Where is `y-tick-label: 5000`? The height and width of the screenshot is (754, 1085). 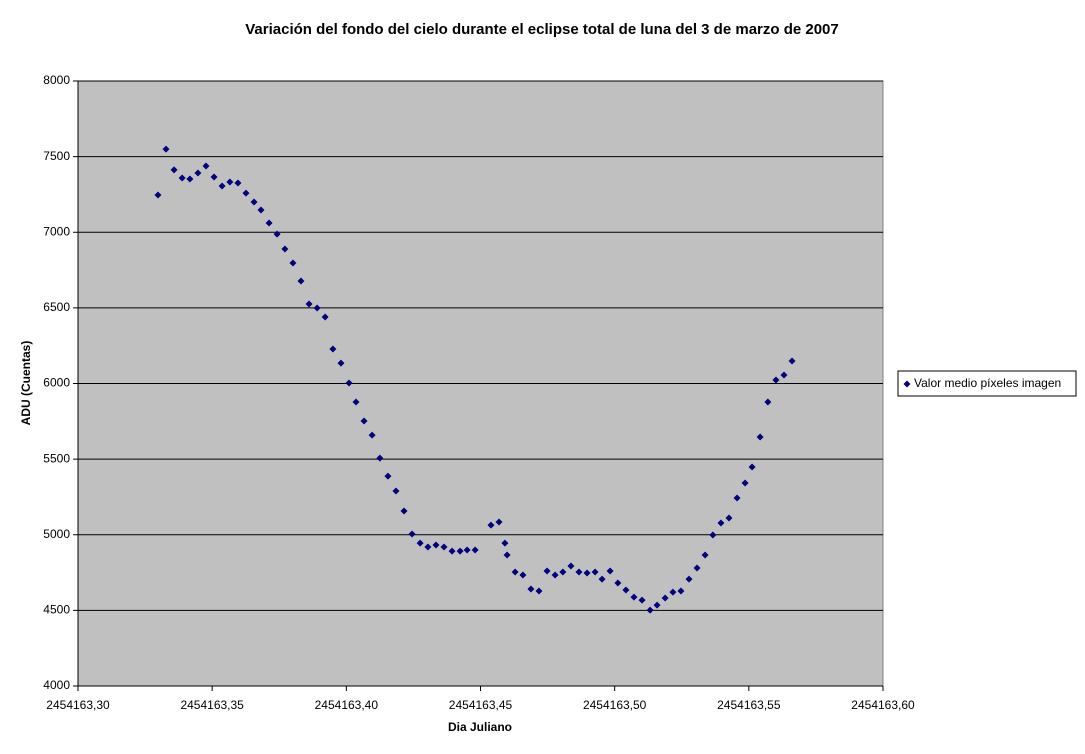
y-tick-label: 5000 is located at coordinates (56, 534).